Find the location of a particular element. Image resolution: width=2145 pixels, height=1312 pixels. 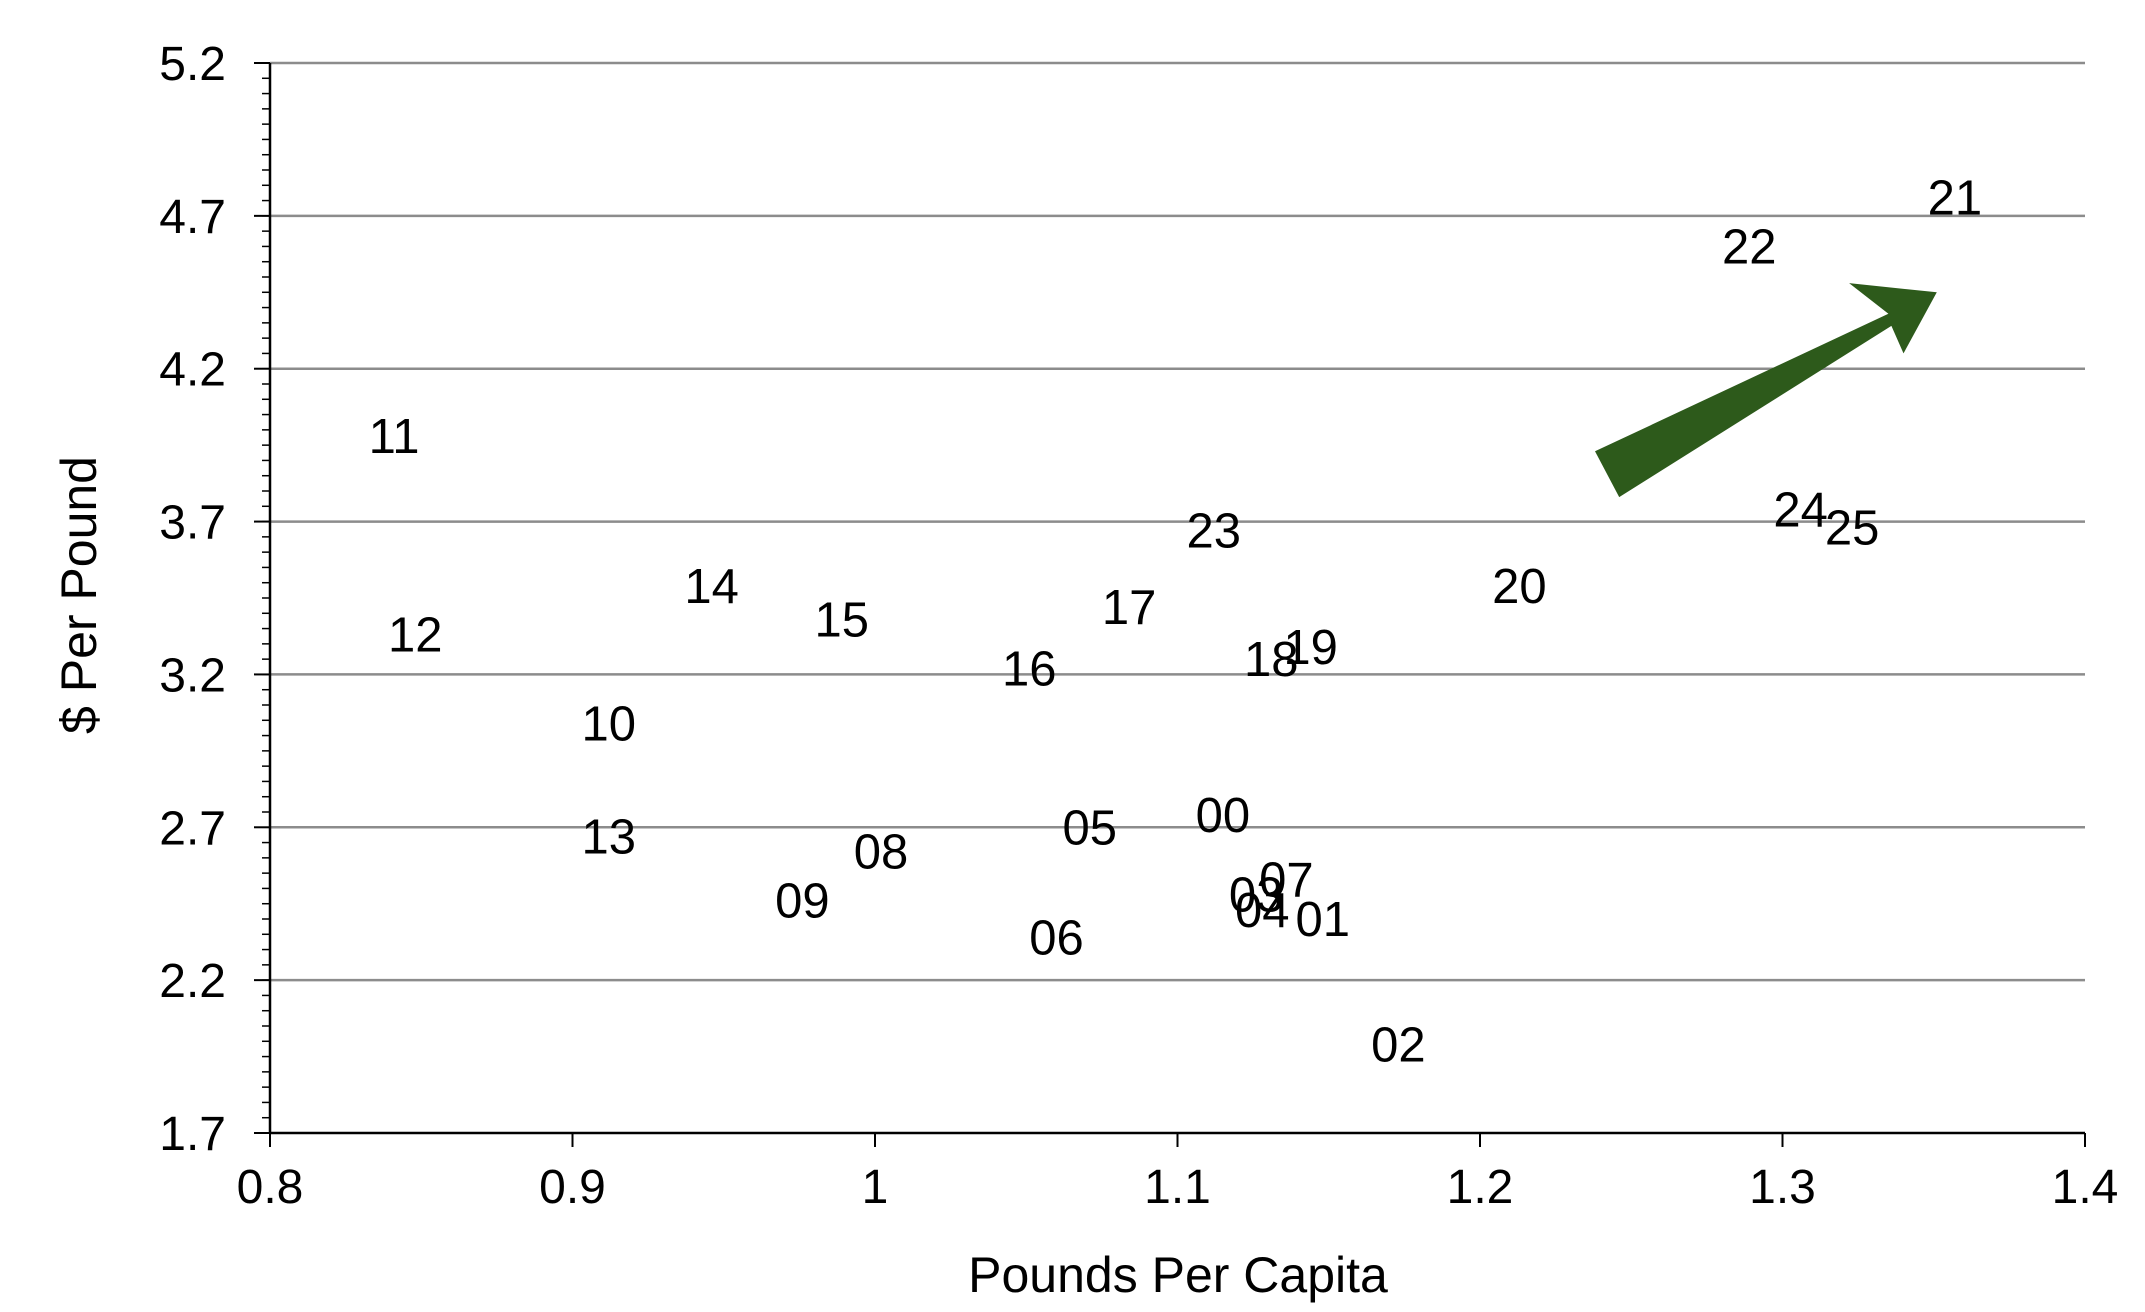

point-label: 20 is located at coordinates (1519, 587).